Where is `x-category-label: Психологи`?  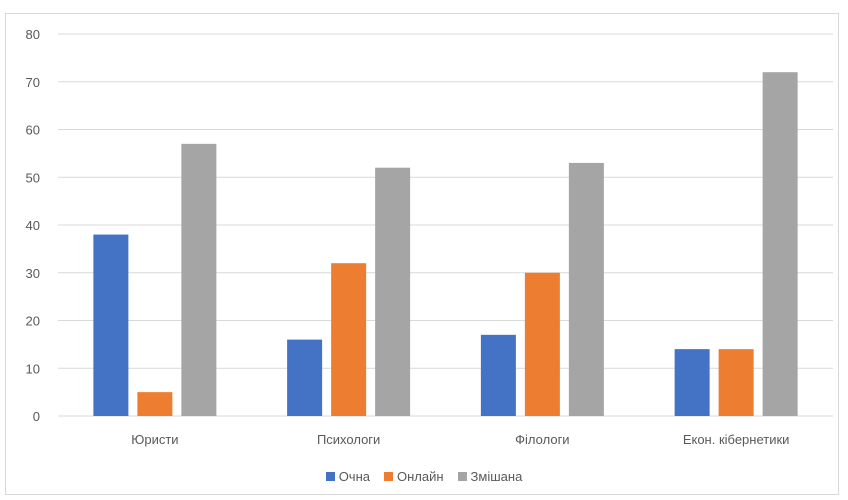
x-category-label: Психологи is located at coordinates (348, 439).